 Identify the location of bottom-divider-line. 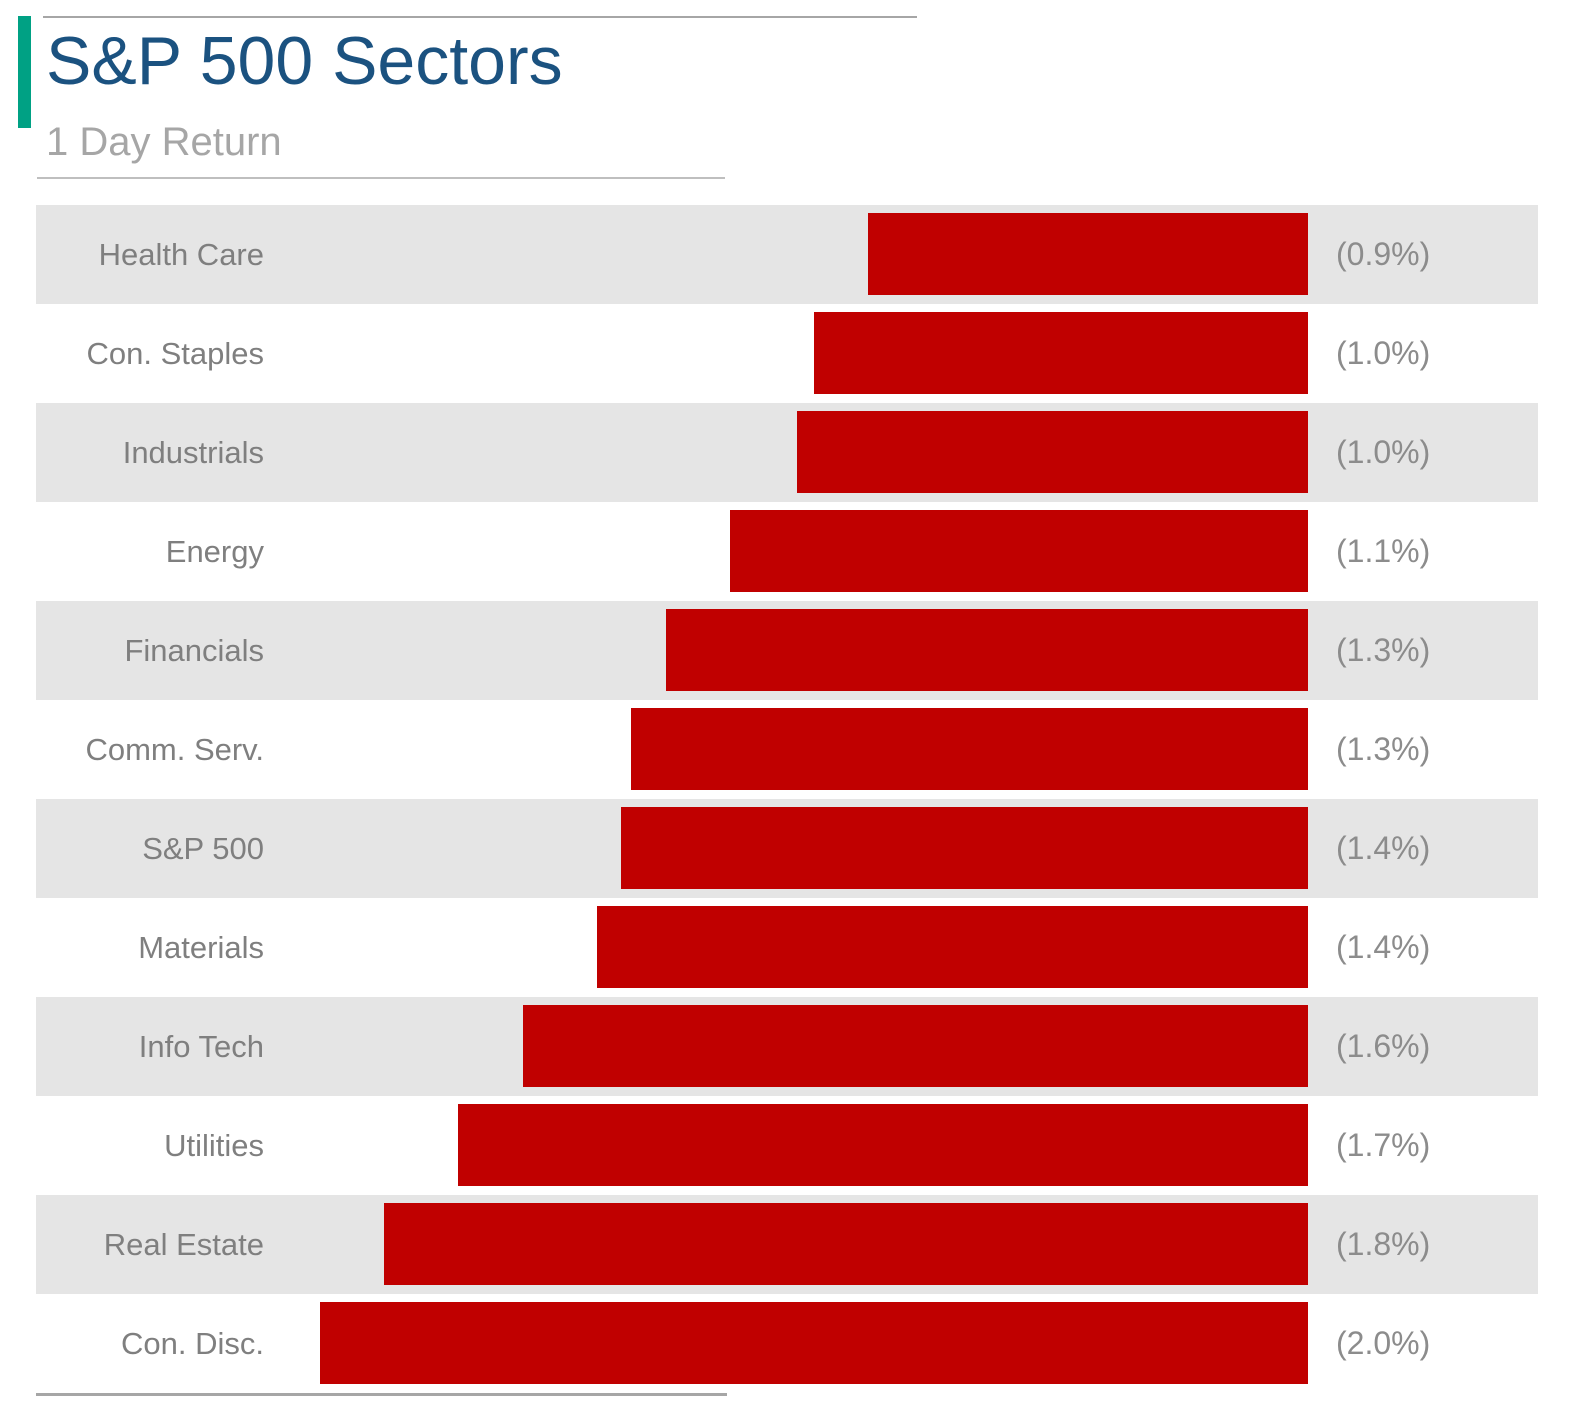
(381, 1394).